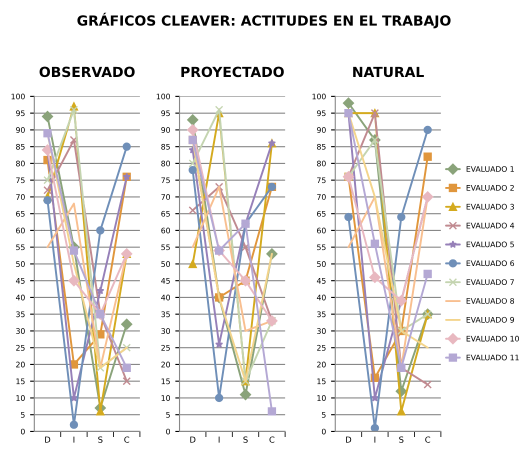 This screenshot has width=528, height=459. I want to click on chart-title: OBSERVADO, so click(87, 72).